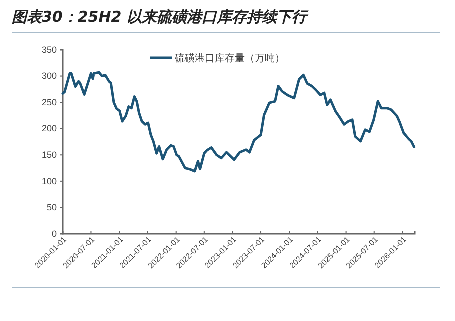 The width and height of the screenshot is (455, 321). Describe the element at coordinates (49, 76) in the screenshot. I see `y-tick-label: 300` at that location.